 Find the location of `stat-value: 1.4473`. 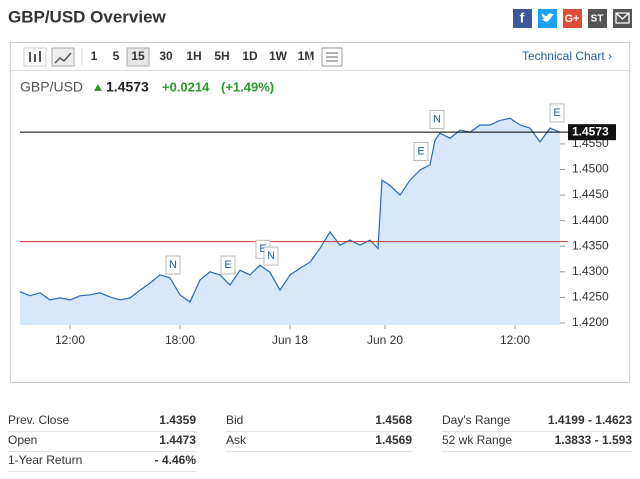

stat-value: 1.4473 is located at coordinates (177, 440).